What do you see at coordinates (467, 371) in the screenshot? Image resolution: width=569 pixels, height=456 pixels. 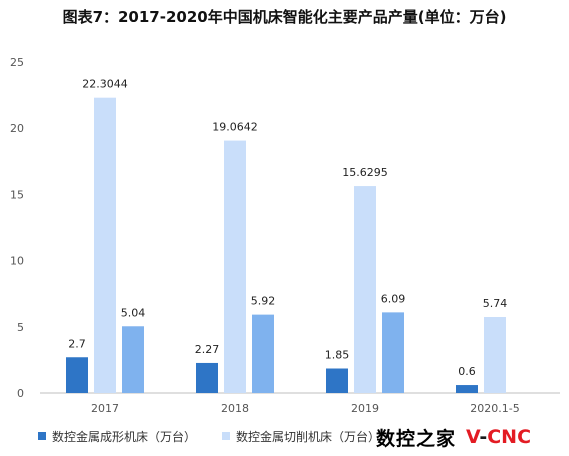 I see `data-label: 0.6` at bounding box center [467, 371].